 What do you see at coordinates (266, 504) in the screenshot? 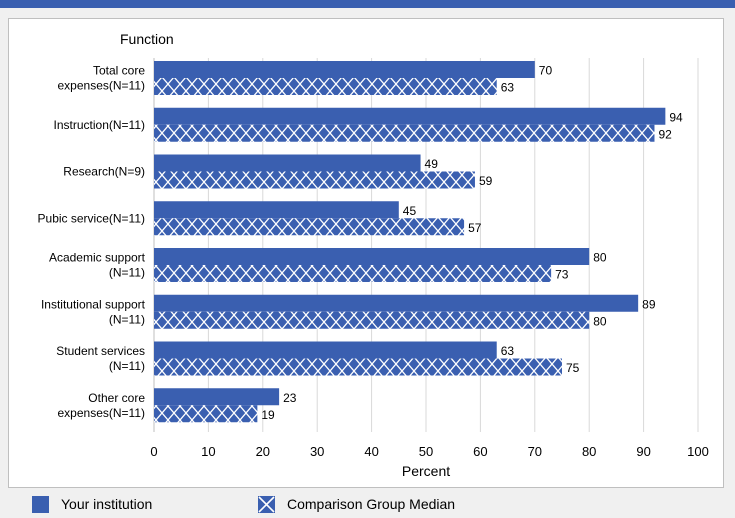
I see `legend-swatch-crosshatch` at bounding box center [266, 504].